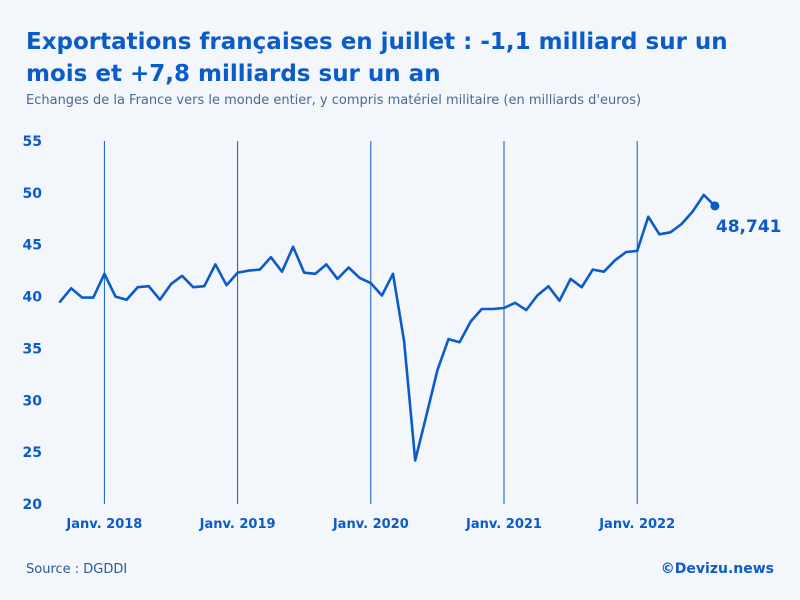 This screenshot has width=800, height=600. Describe the element at coordinates (636, 524) in the screenshot. I see `x-tick-label: Janv. 2022` at that location.